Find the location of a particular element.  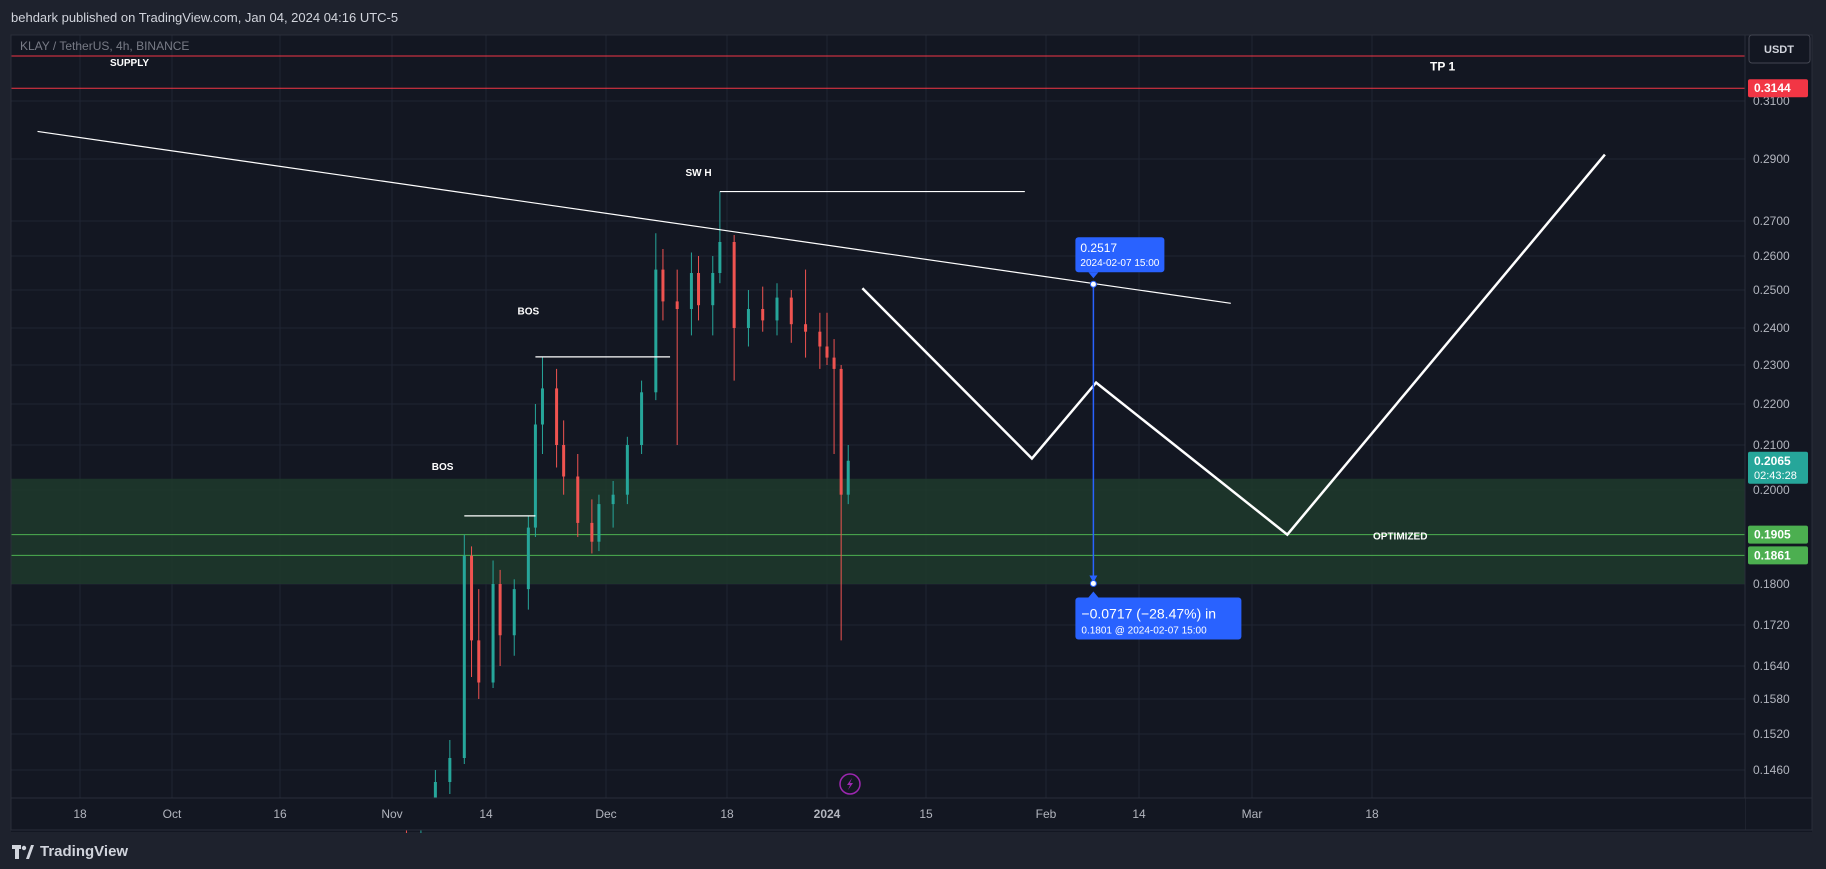

y-tick-label: 0.2400 is located at coordinates (1771, 328).